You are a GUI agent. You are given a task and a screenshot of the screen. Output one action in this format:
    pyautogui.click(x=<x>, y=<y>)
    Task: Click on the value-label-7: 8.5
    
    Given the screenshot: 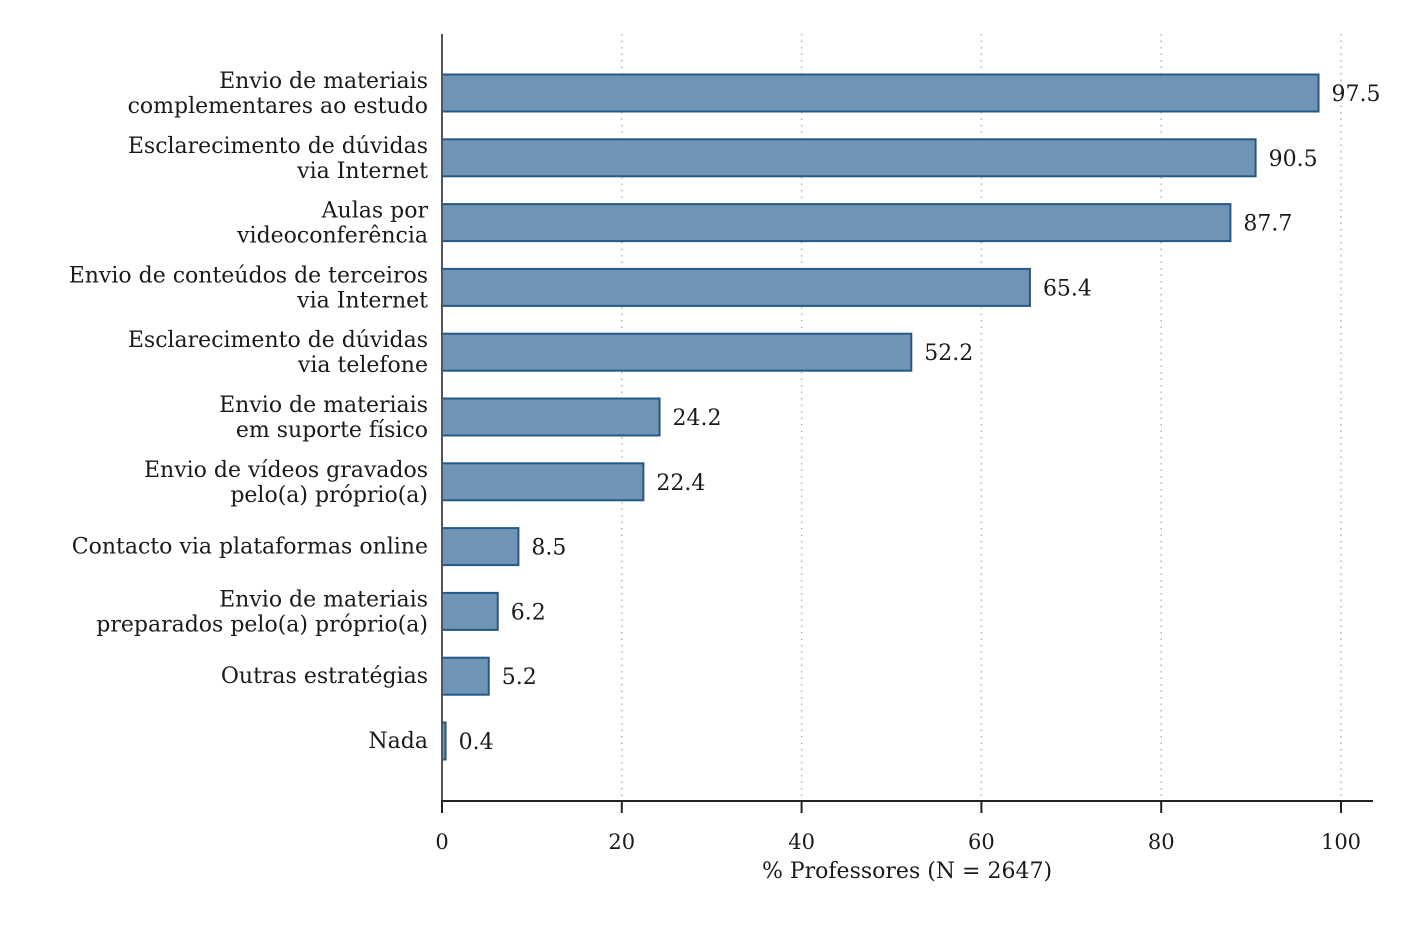 What is the action you would take?
    pyautogui.click(x=548, y=548)
    